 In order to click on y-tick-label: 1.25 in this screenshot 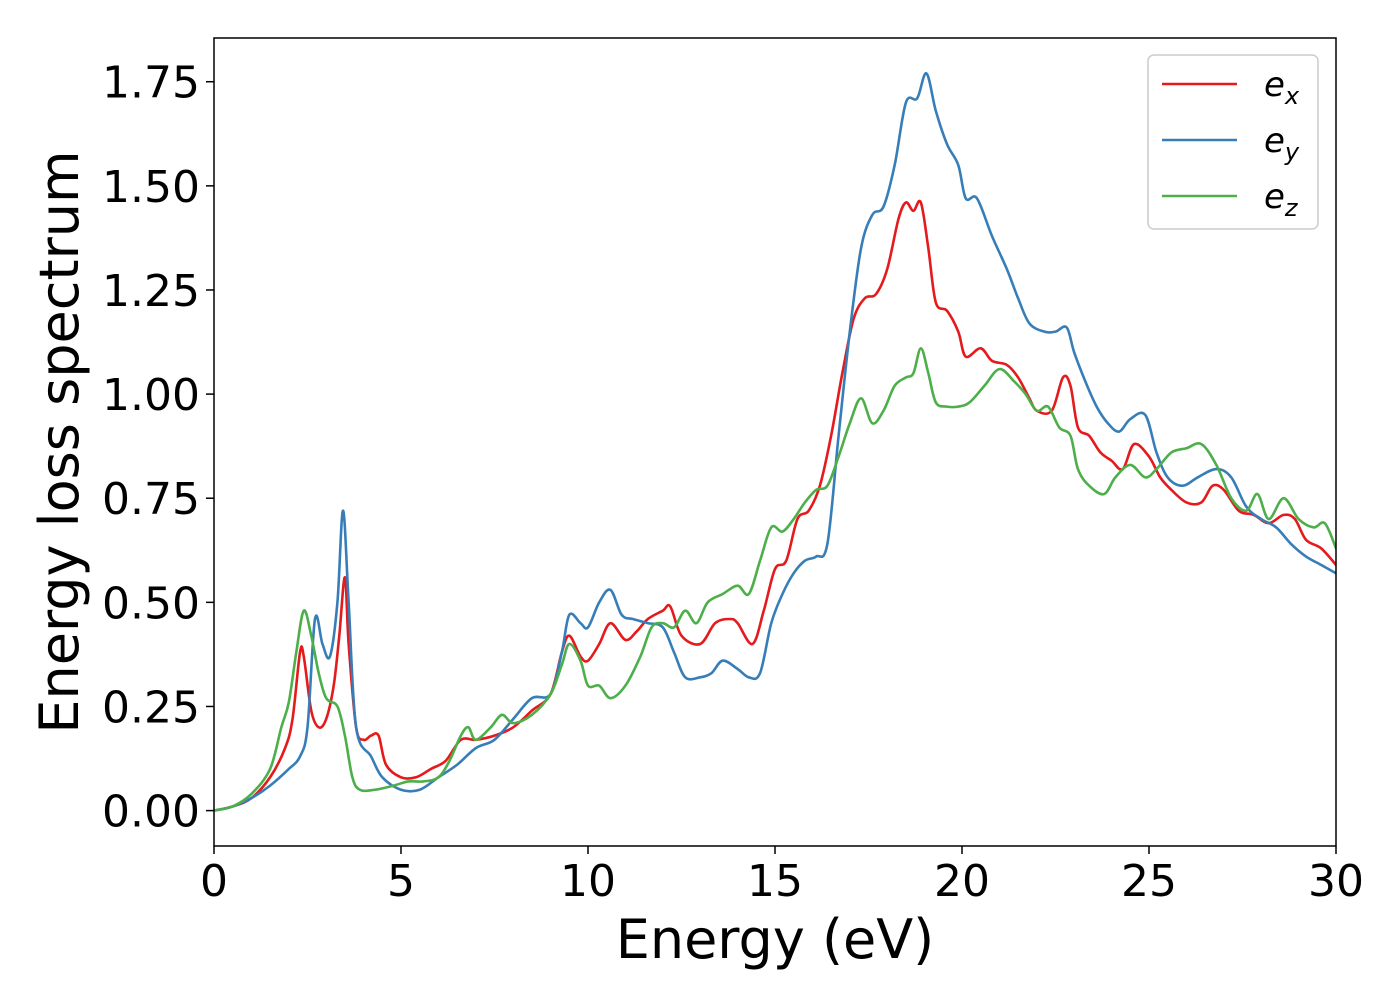, I will do `click(151, 291)`.